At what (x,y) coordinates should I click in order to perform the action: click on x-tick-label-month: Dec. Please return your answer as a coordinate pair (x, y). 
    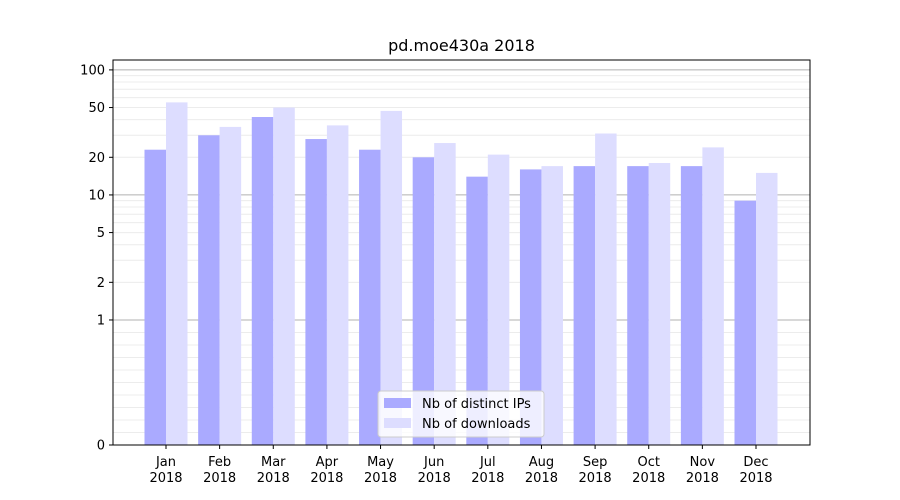
    Looking at the image, I should click on (755, 462).